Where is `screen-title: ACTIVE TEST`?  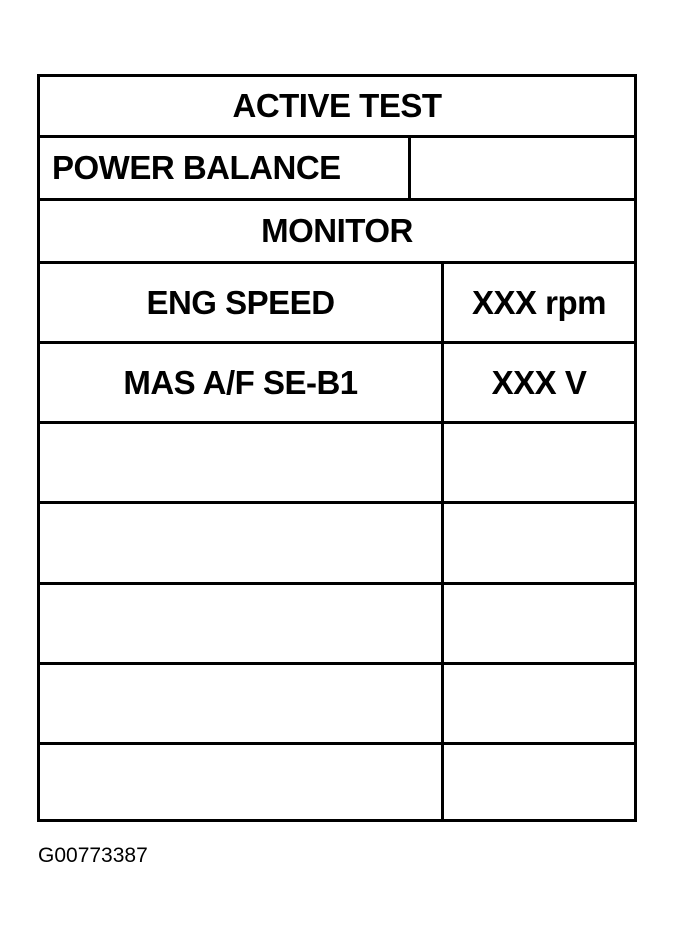
screen-title: ACTIVE TEST is located at coordinates (337, 105).